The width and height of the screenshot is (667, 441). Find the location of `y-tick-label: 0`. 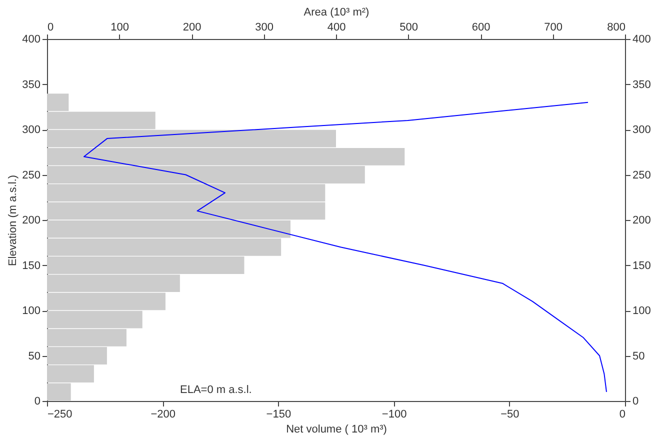

y-tick-label: 0 is located at coordinates (37, 402).